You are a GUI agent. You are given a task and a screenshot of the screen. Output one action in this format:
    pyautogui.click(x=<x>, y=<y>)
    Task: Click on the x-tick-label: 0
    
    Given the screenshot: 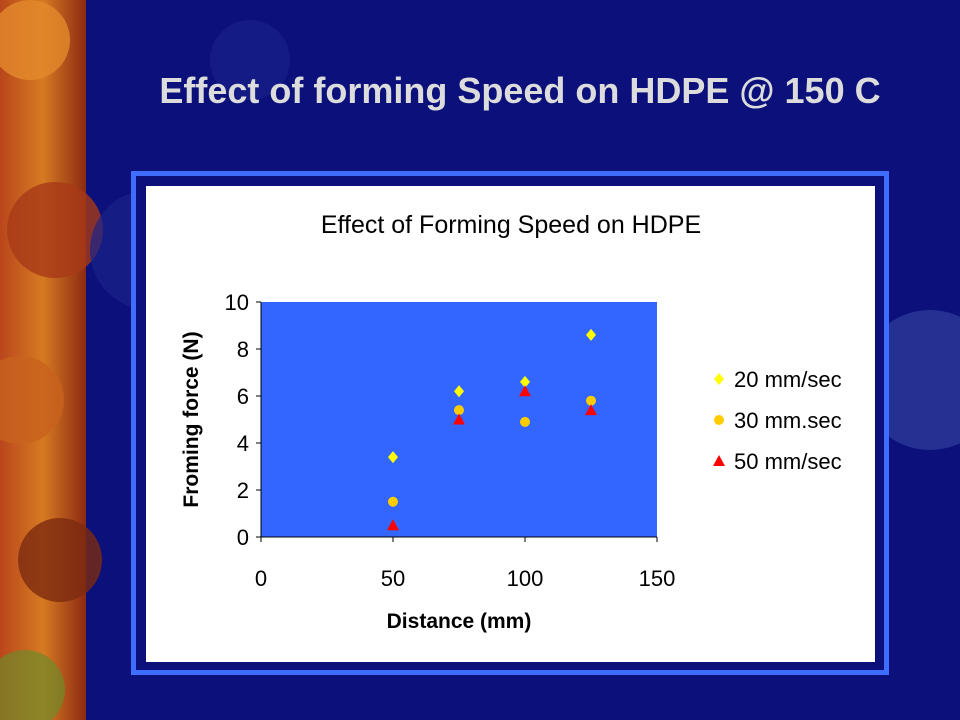 What is the action you would take?
    pyautogui.click(x=261, y=578)
    